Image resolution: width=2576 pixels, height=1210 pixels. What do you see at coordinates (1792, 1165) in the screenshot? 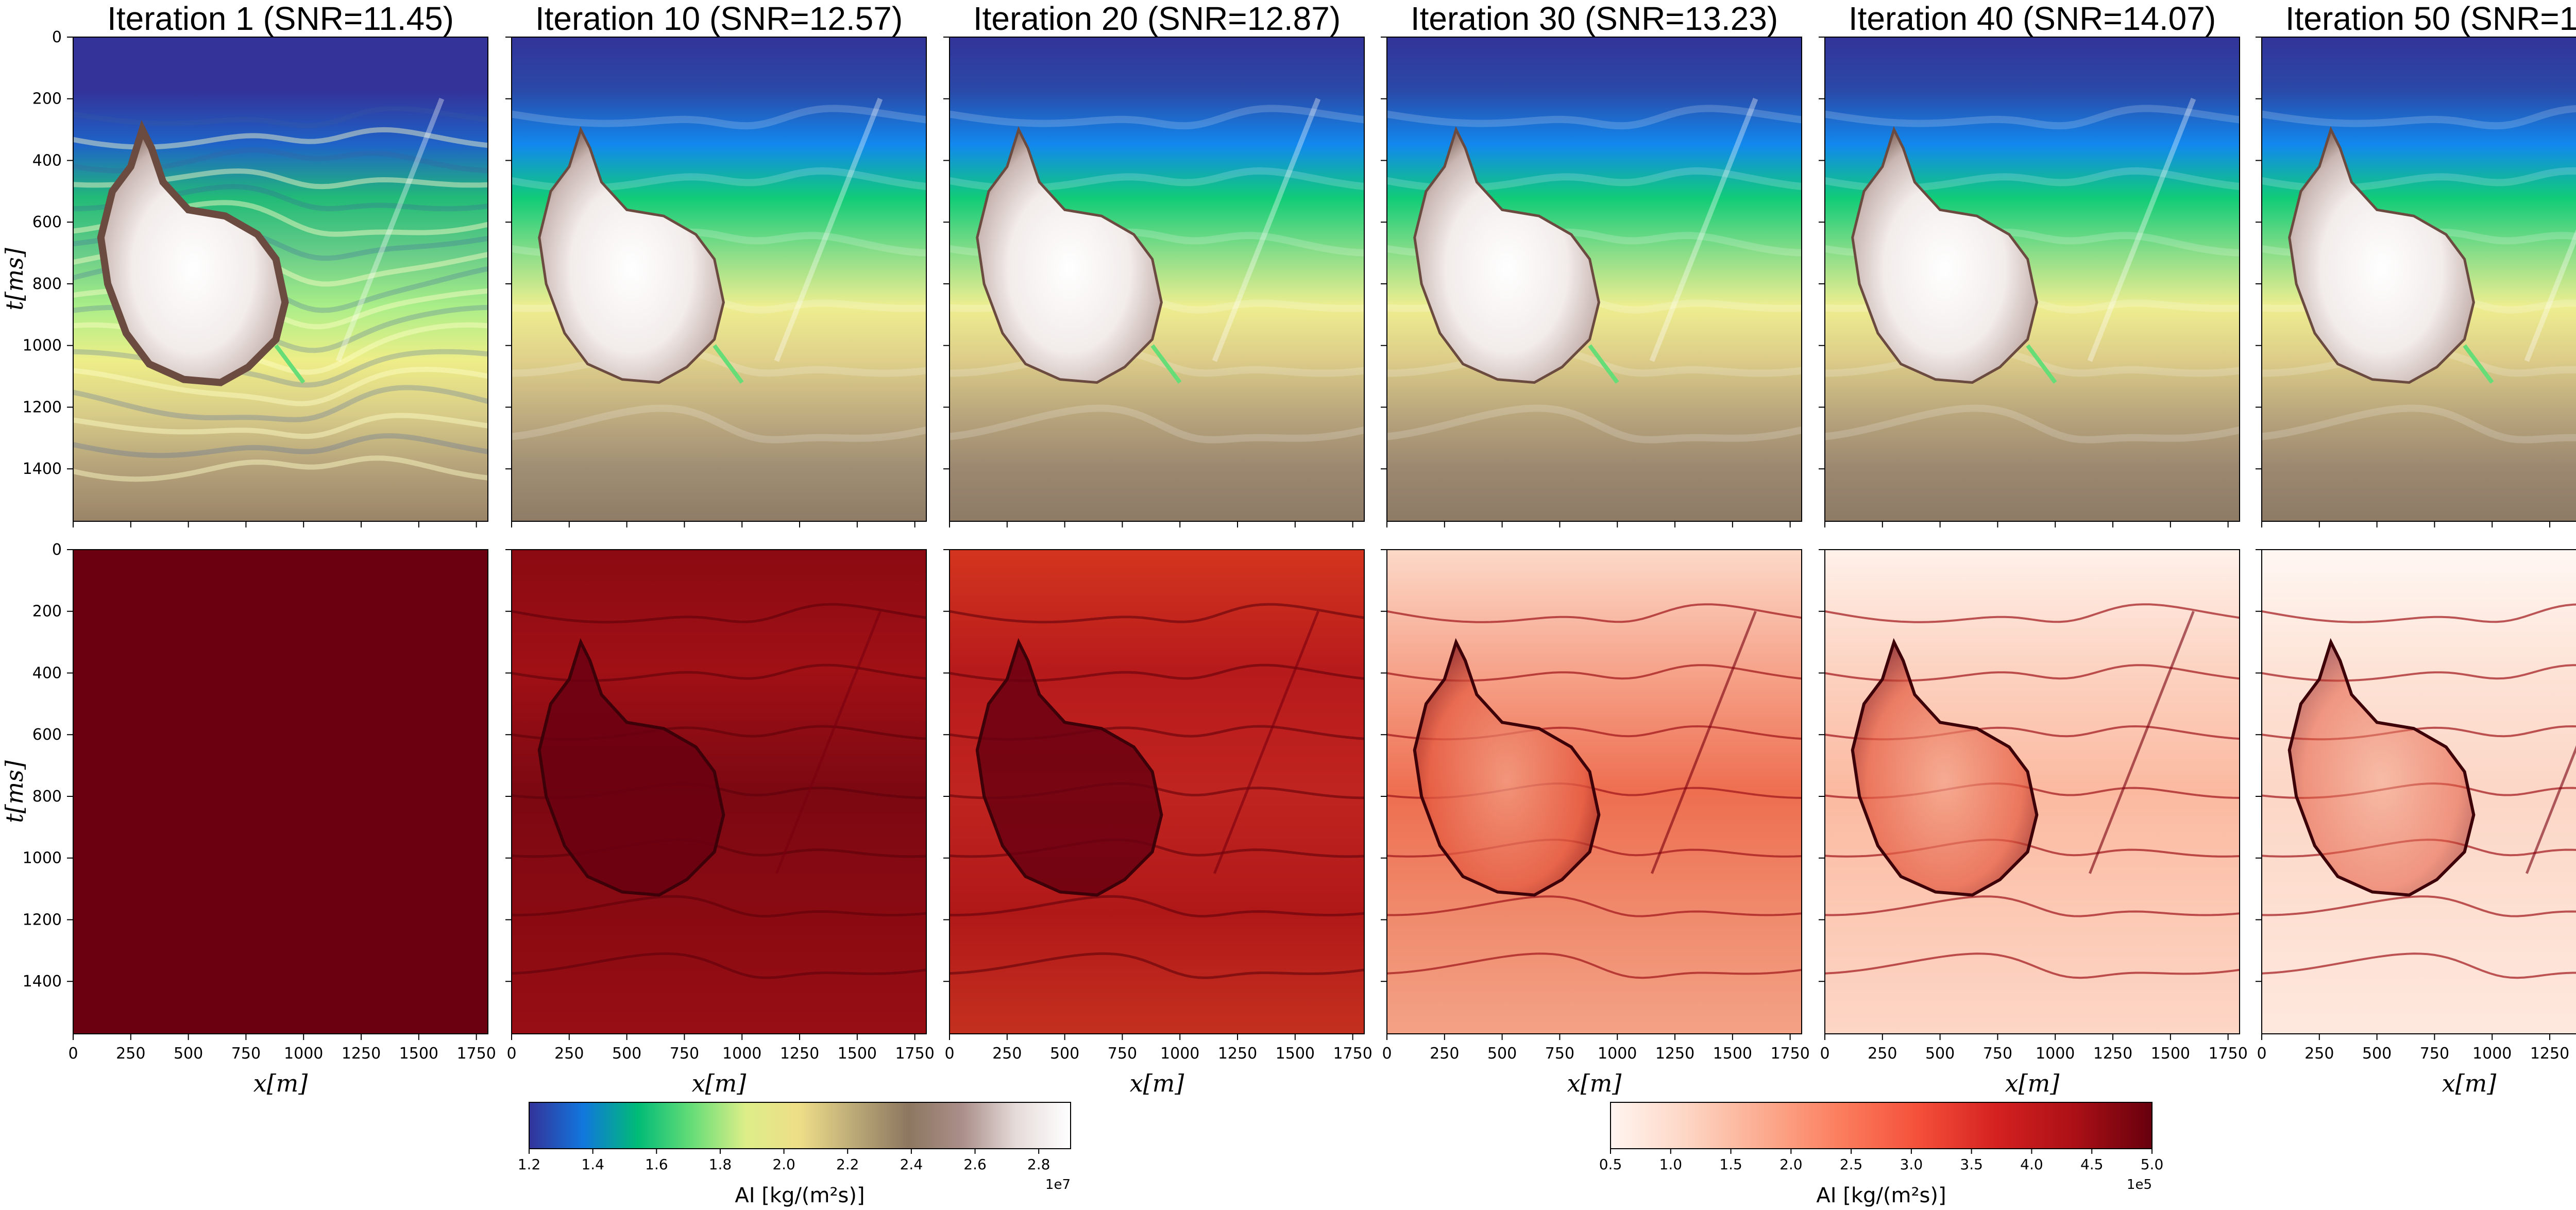
I see `colorbar-tick-label: 2.0` at bounding box center [1792, 1165].